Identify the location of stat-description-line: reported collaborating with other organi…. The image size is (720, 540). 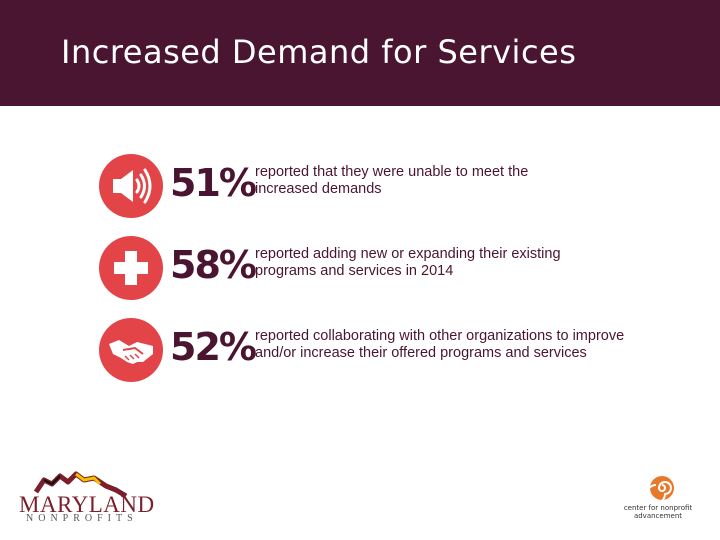
(440, 336).